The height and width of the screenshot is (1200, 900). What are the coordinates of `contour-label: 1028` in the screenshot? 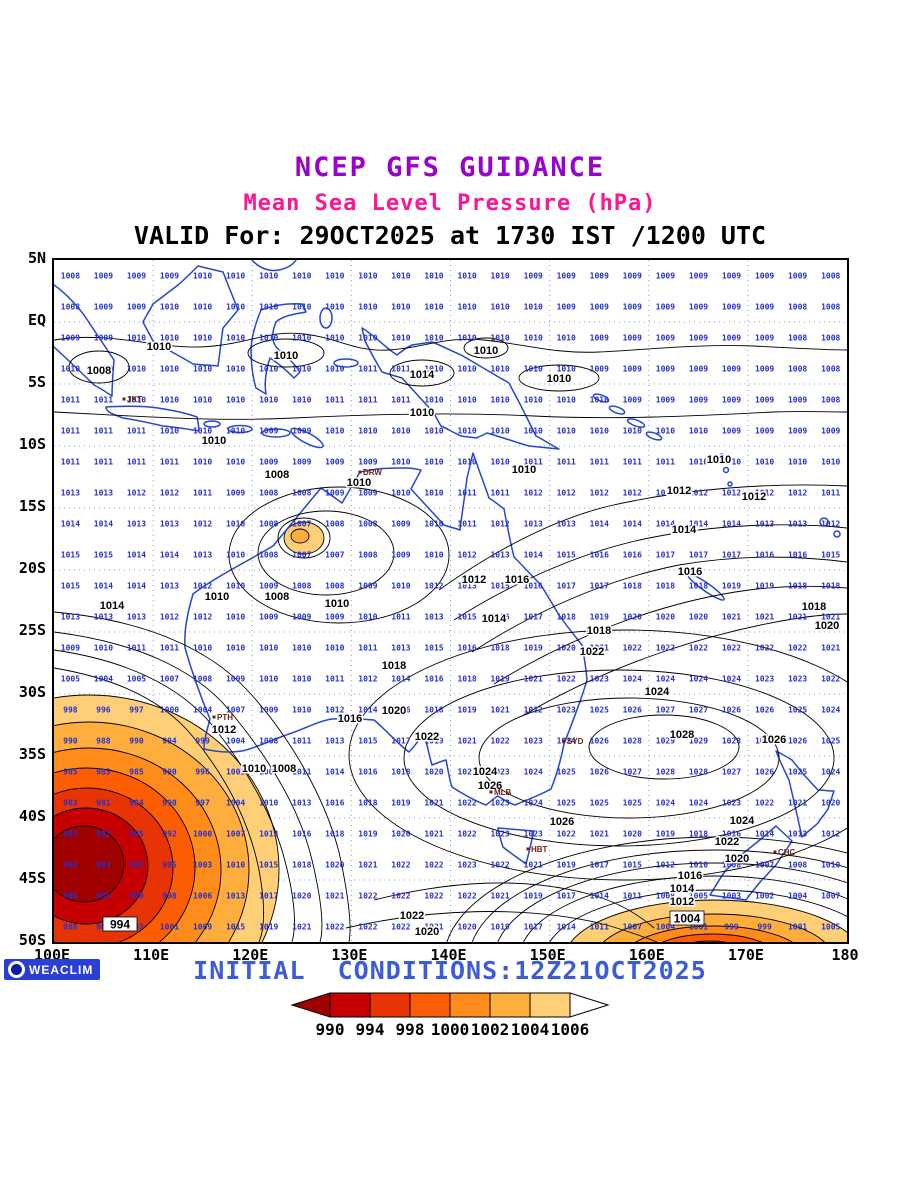 It's located at (682, 735).